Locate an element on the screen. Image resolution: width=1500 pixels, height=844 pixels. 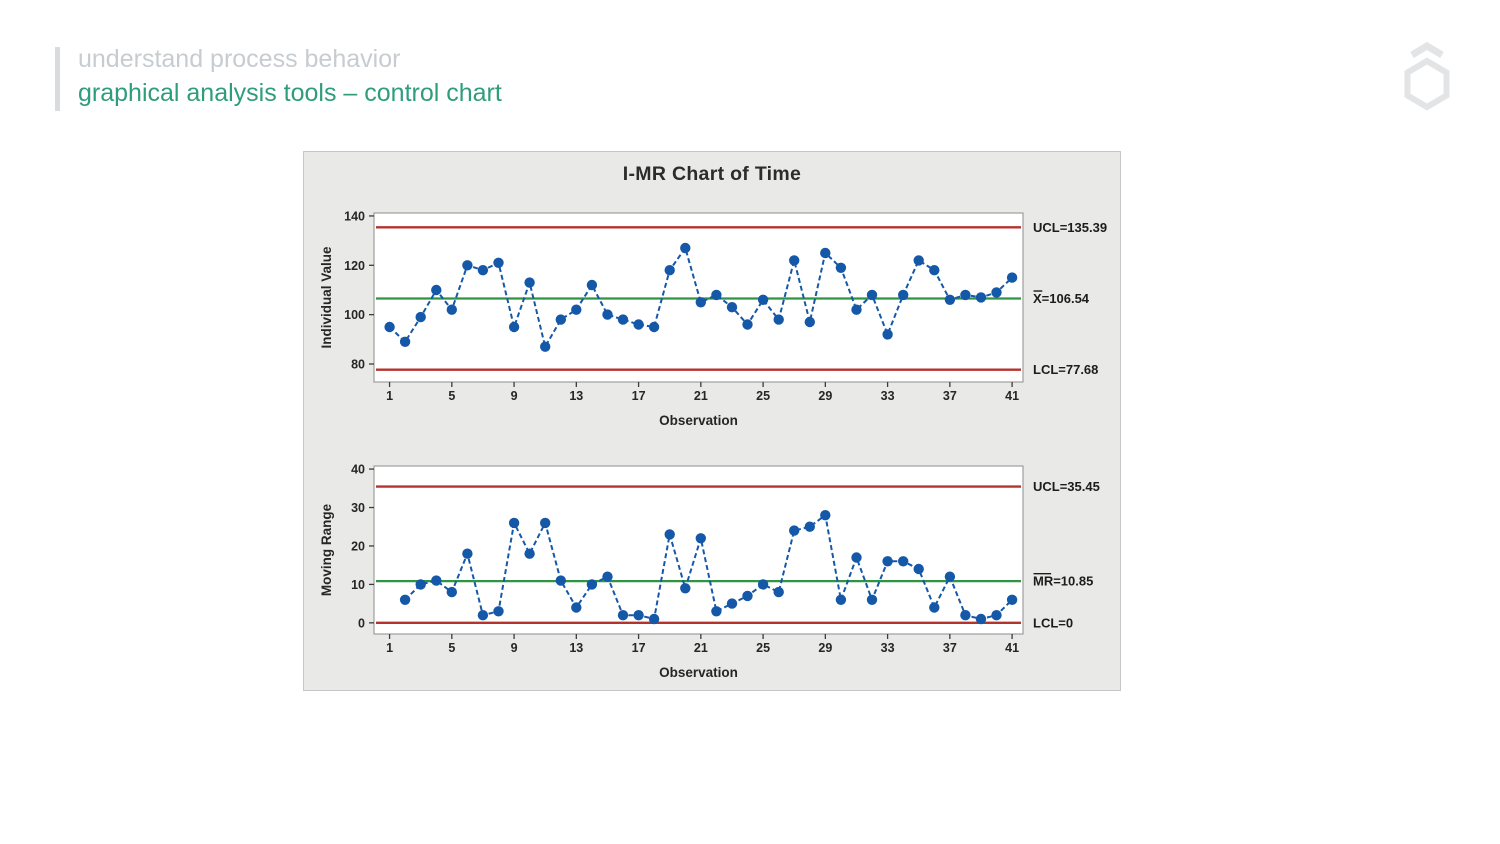
plot-area is located at coordinates (698, 550).